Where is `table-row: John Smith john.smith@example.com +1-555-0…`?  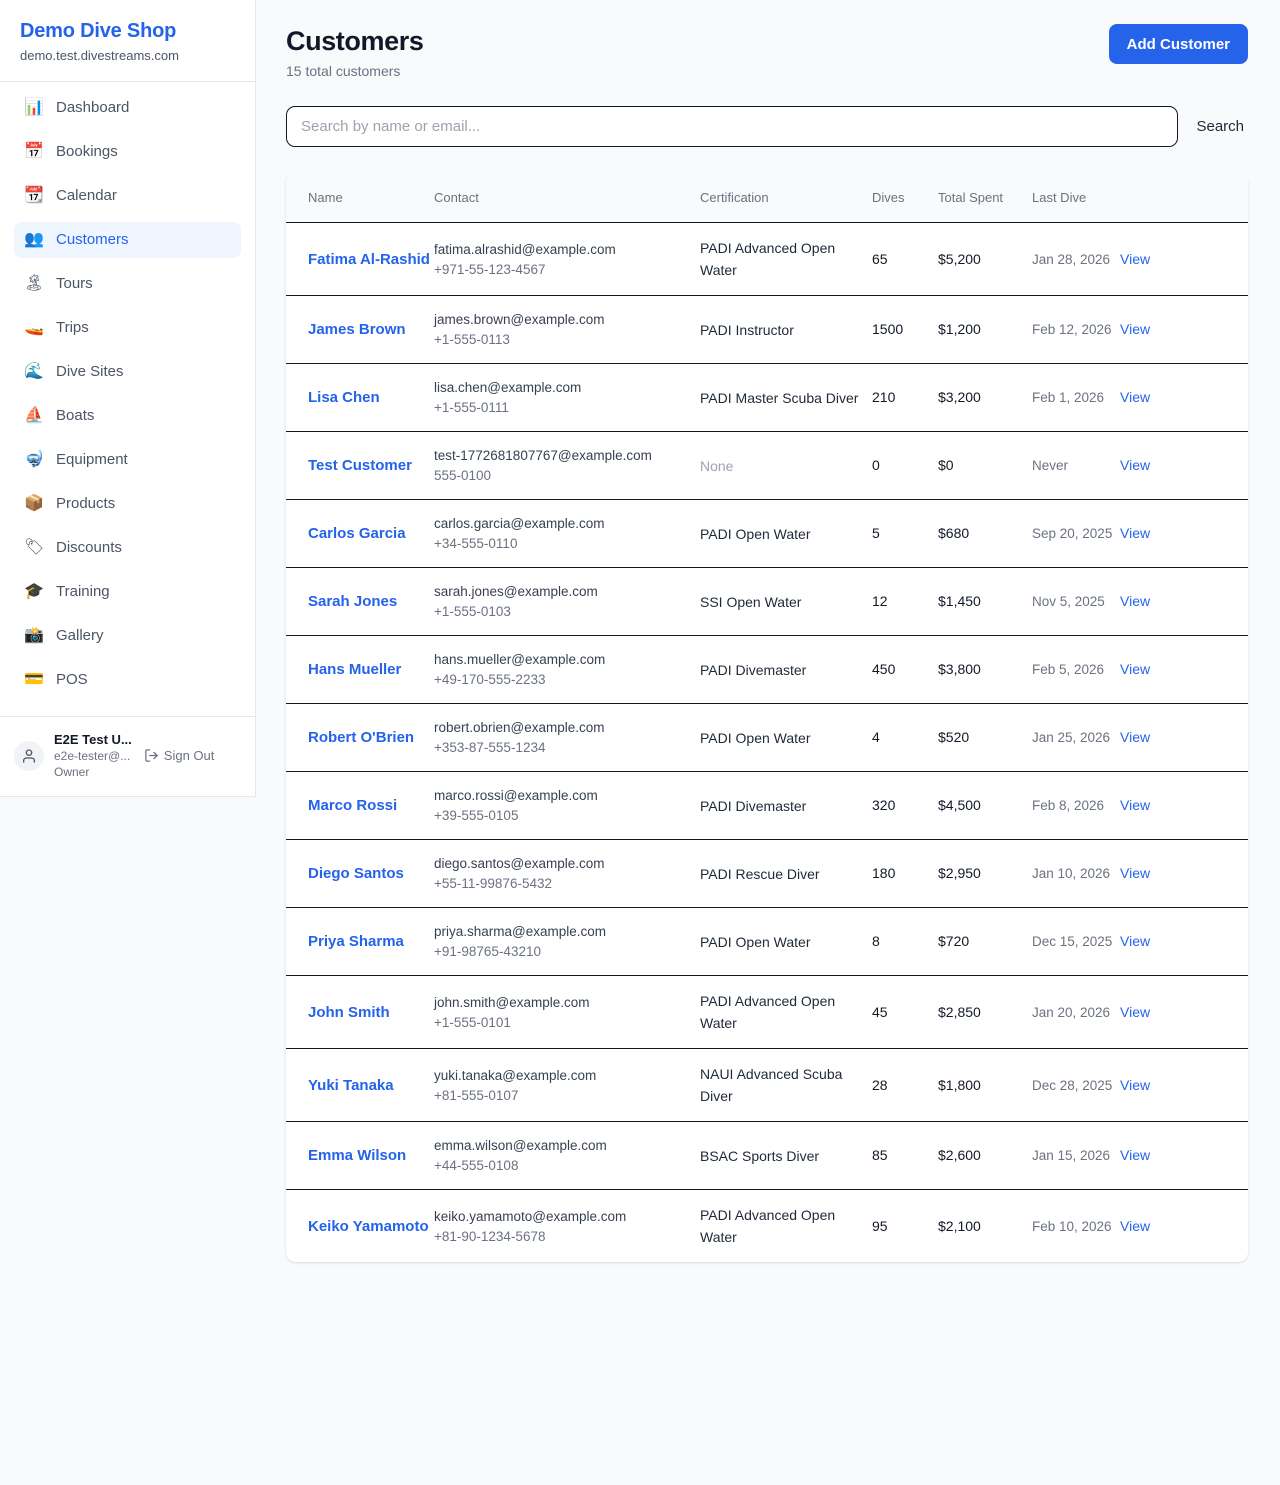
table-row: John Smith john.smith@example.com +1-555-0… is located at coordinates (767, 1012).